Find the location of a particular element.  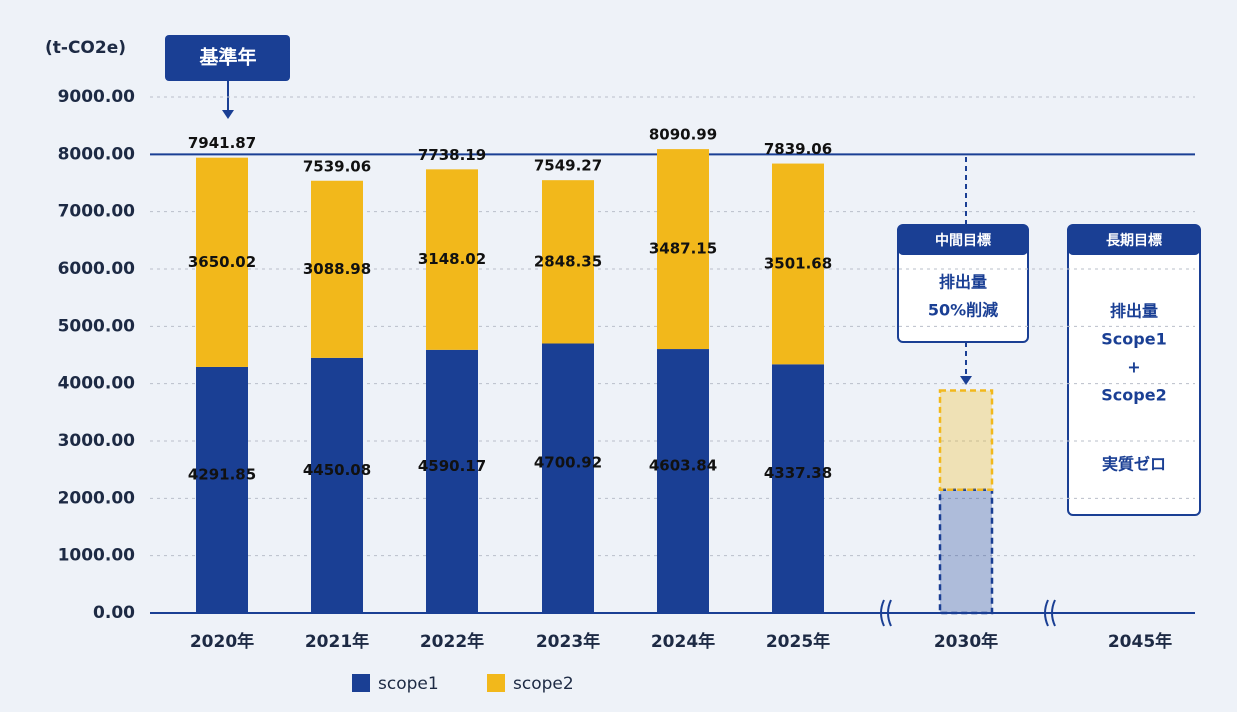

mid-target-title: 中間目標 is located at coordinates (963, 240).